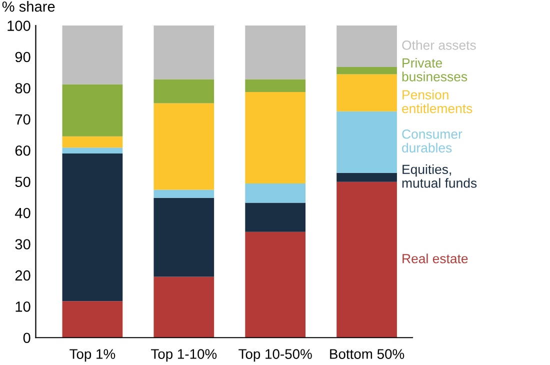  What do you see at coordinates (26, 338) in the screenshot?
I see `y-tick-label: 0` at bounding box center [26, 338].